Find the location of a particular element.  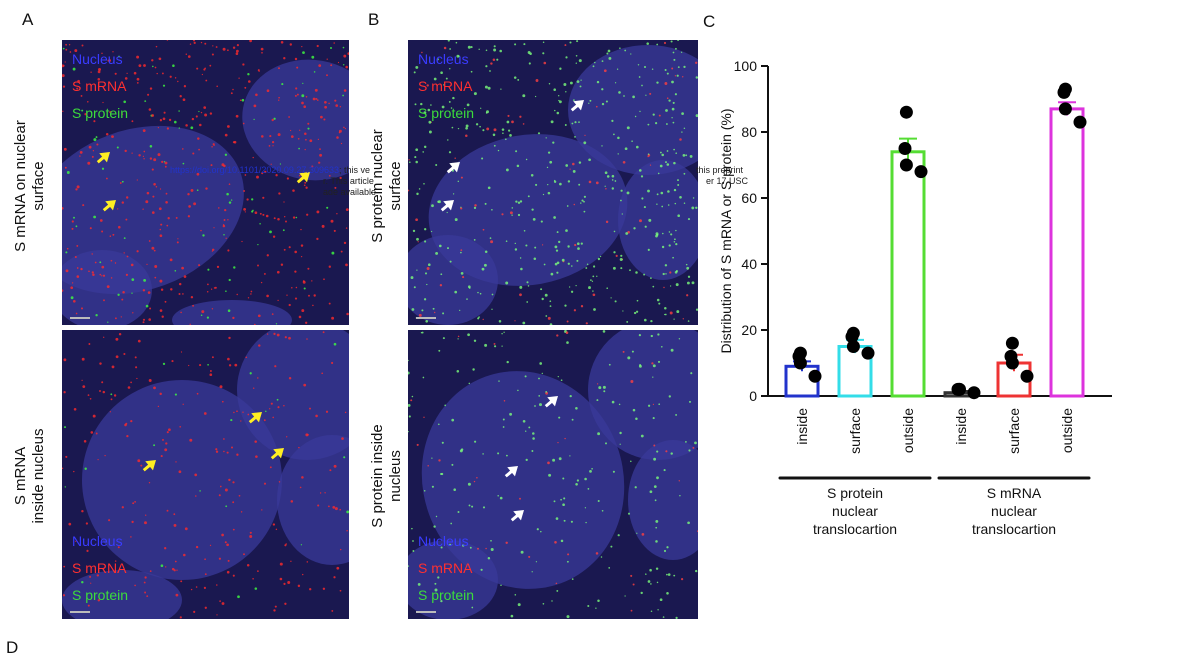

micrograph-a-top: Nucleus S mRNA S protein is located at coordinates (205, 182).